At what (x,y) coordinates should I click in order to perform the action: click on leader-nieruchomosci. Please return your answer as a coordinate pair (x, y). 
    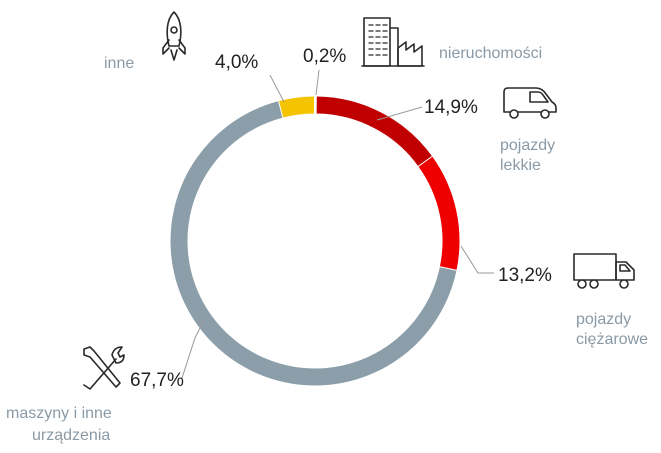
    Looking at the image, I should click on (317, 82).